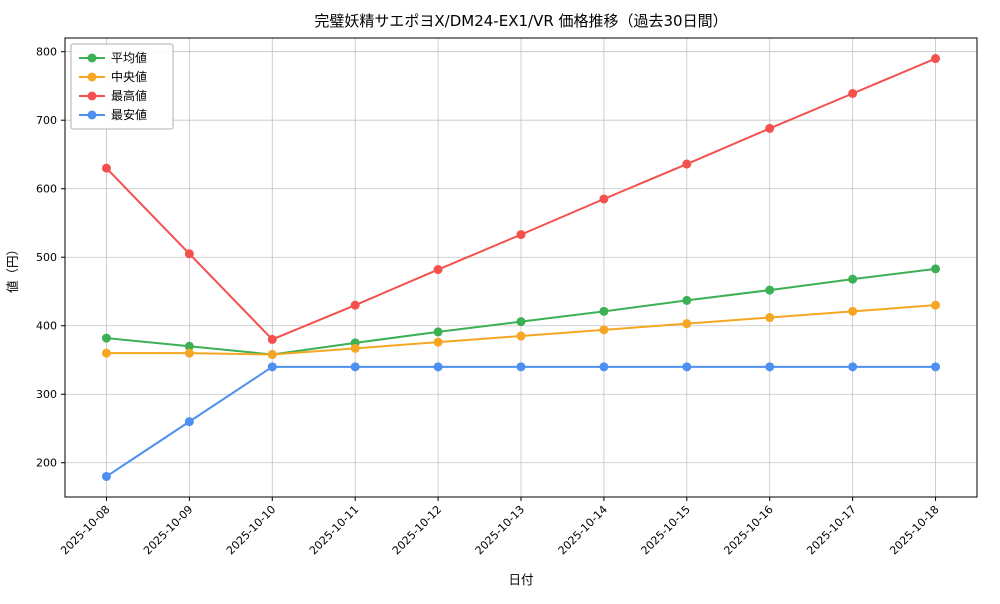  I want to click on y-tick-label: 800, so click(46, 52).